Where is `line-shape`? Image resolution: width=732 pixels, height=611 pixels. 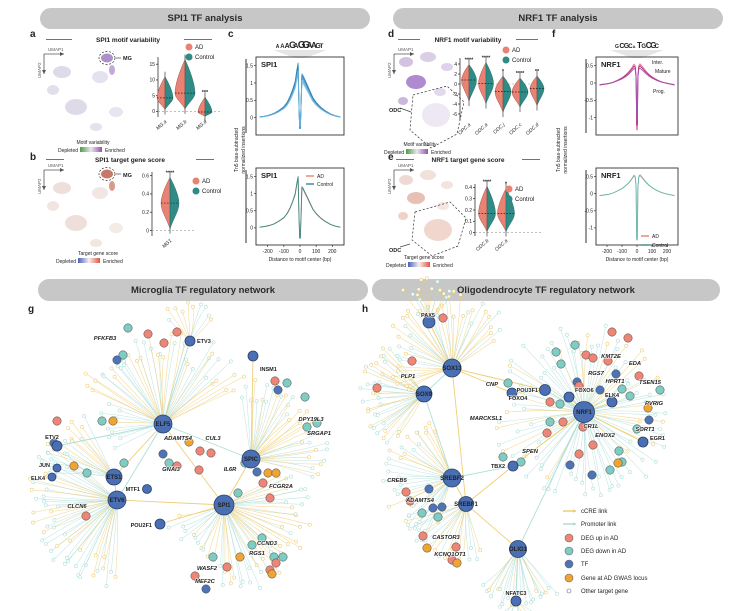 line-shape is located at coordinates (405, 110).